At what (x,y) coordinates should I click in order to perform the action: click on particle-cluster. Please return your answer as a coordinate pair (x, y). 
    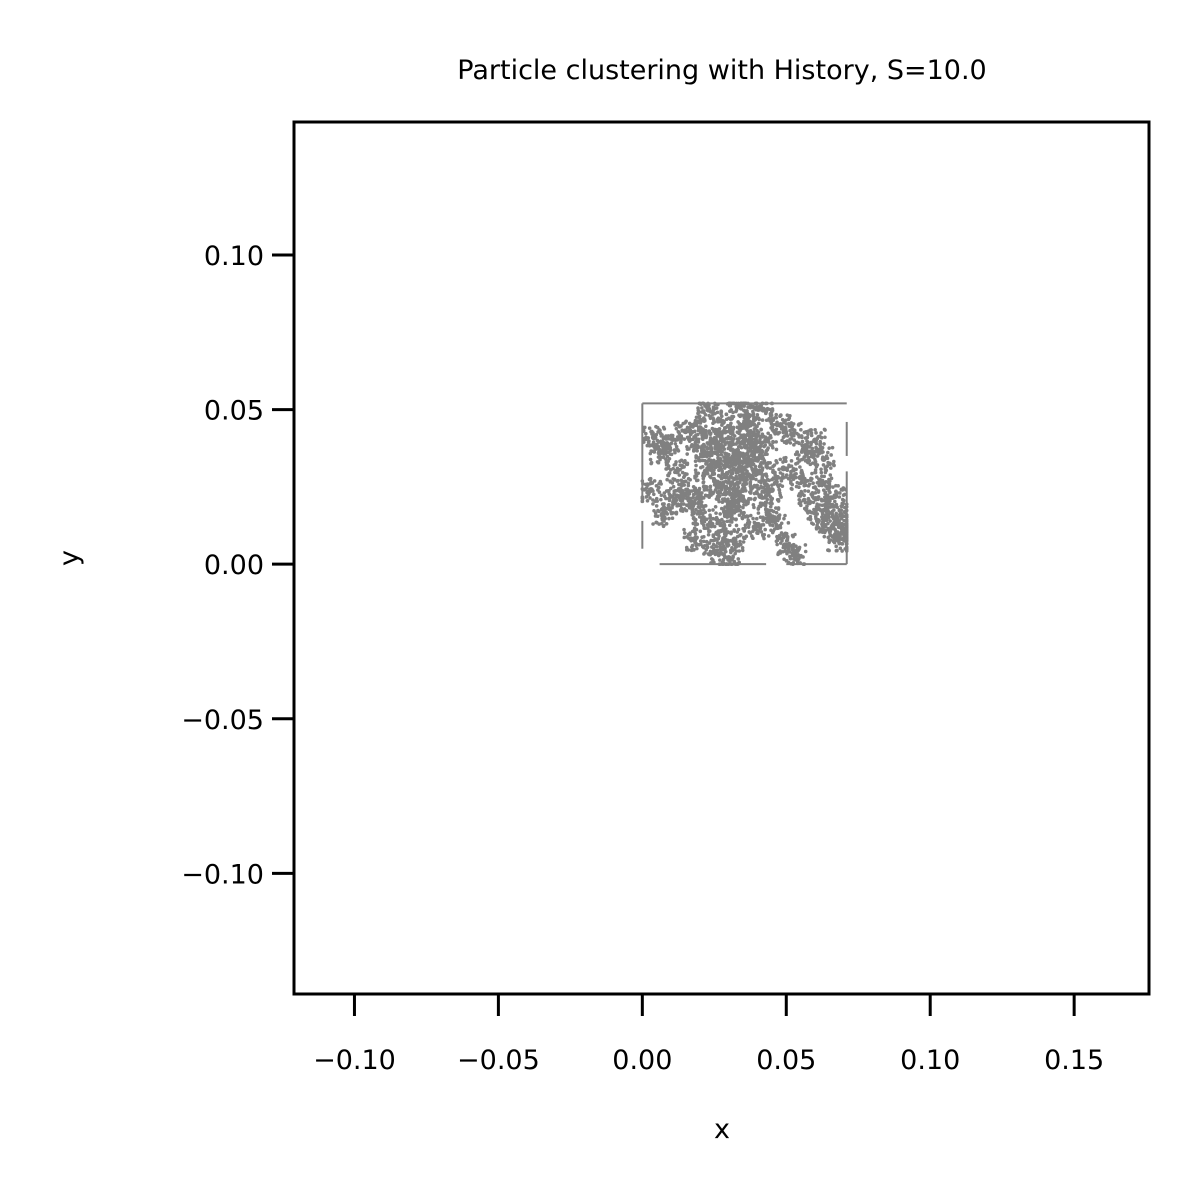
    Looking at the image, I should click on (744, 483).